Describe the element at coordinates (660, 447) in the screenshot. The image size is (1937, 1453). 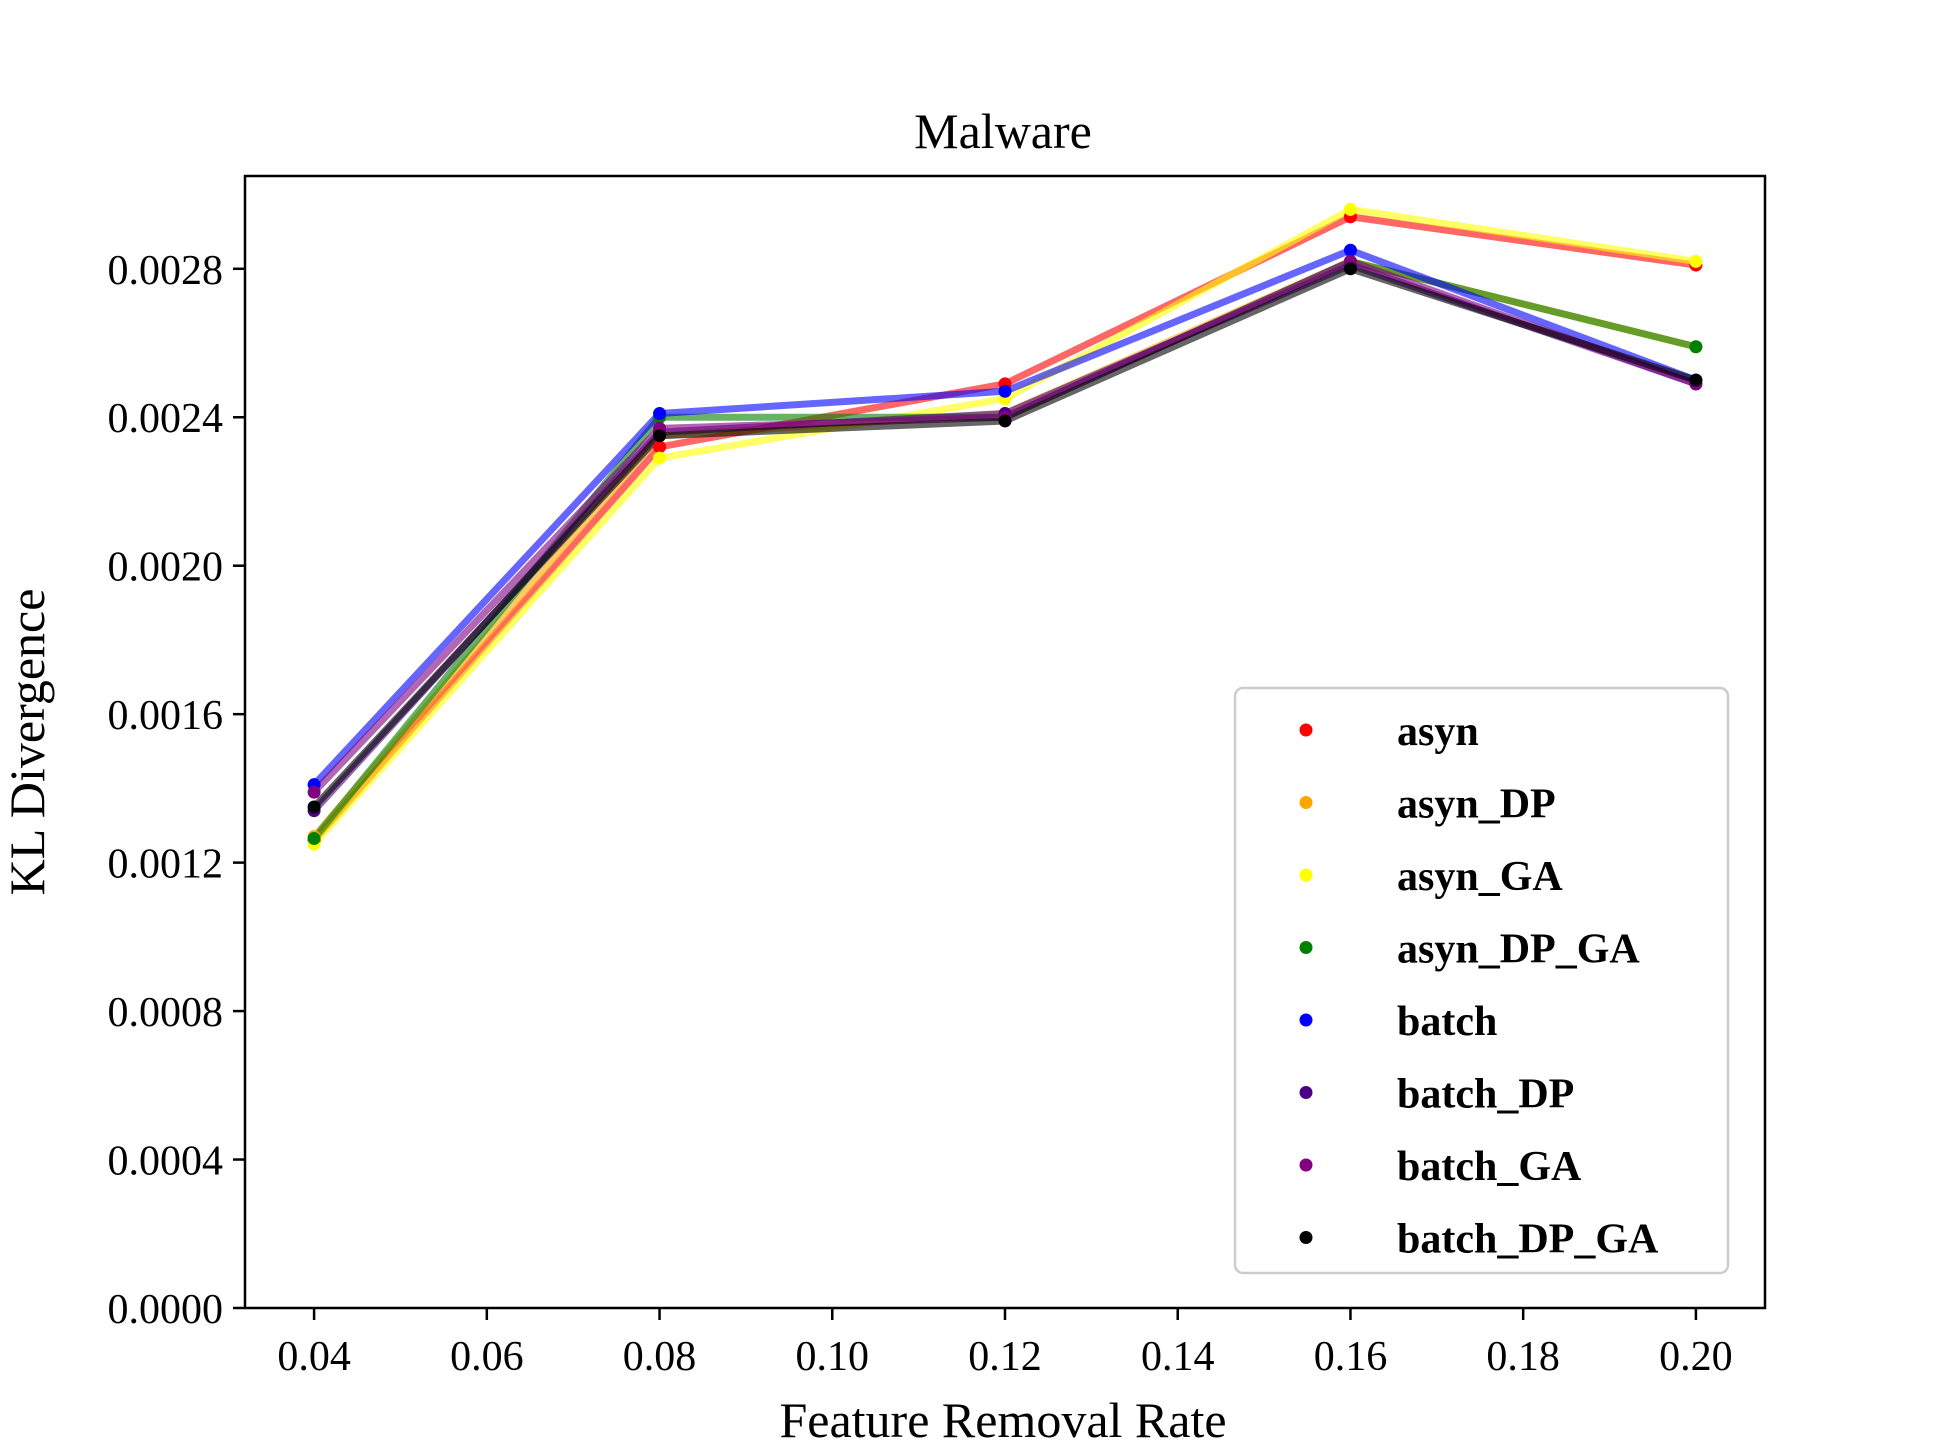
I see `data-point-asyn` at that location.